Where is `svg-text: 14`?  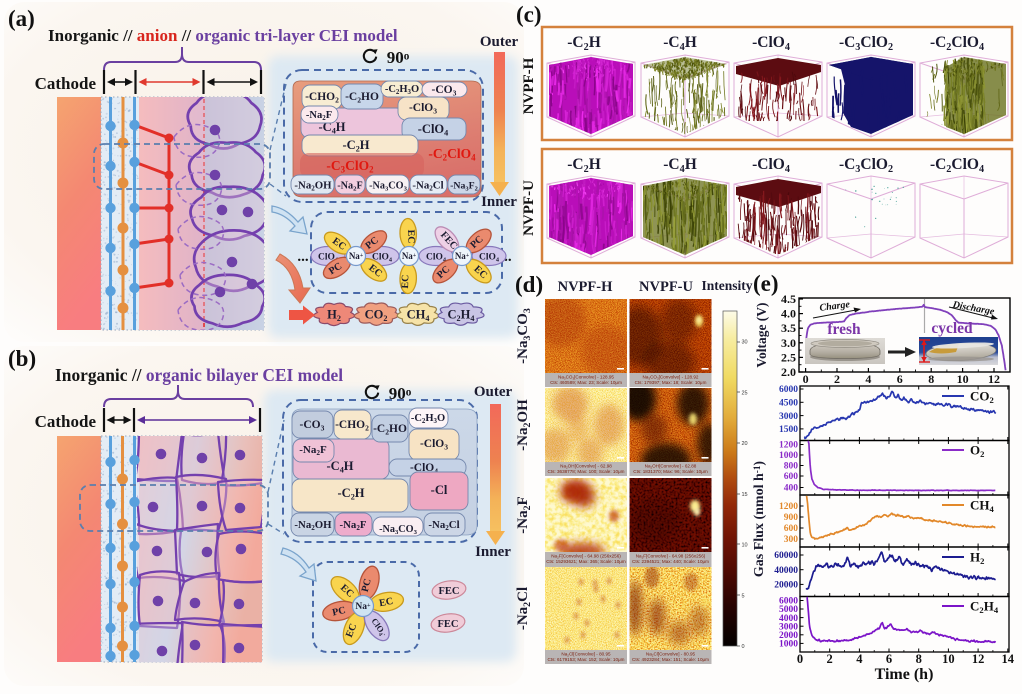 svg-text: 14 is located at coordinates (1008, 659).